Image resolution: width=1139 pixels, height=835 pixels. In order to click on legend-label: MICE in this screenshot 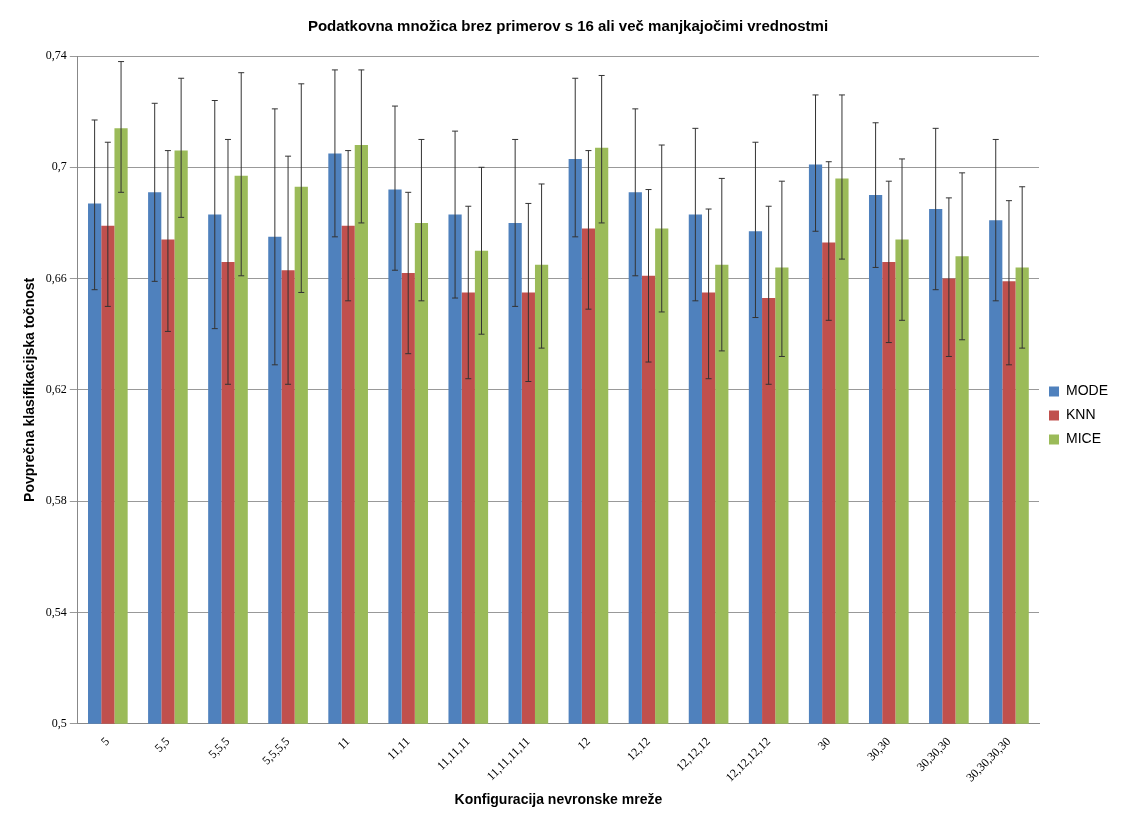, I will do `click(1083, 438)`.